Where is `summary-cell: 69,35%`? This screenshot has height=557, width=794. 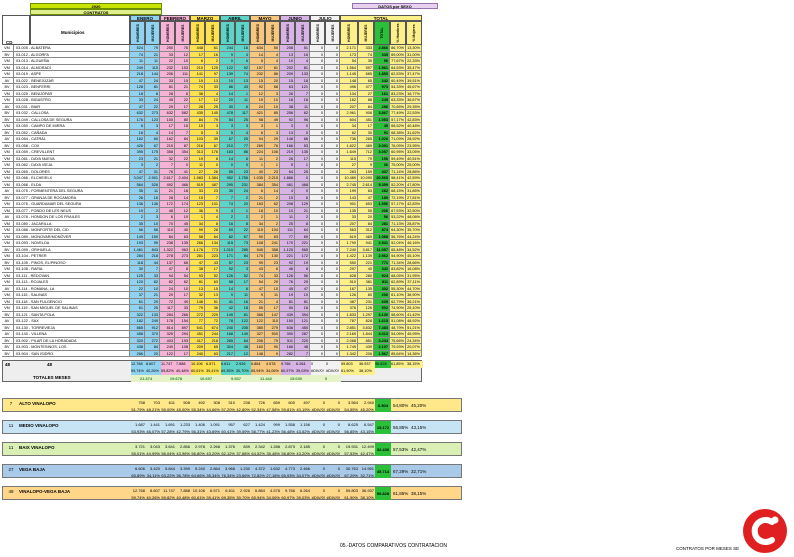 summary-cell: 69,35% is located at coordinates (228, 371).